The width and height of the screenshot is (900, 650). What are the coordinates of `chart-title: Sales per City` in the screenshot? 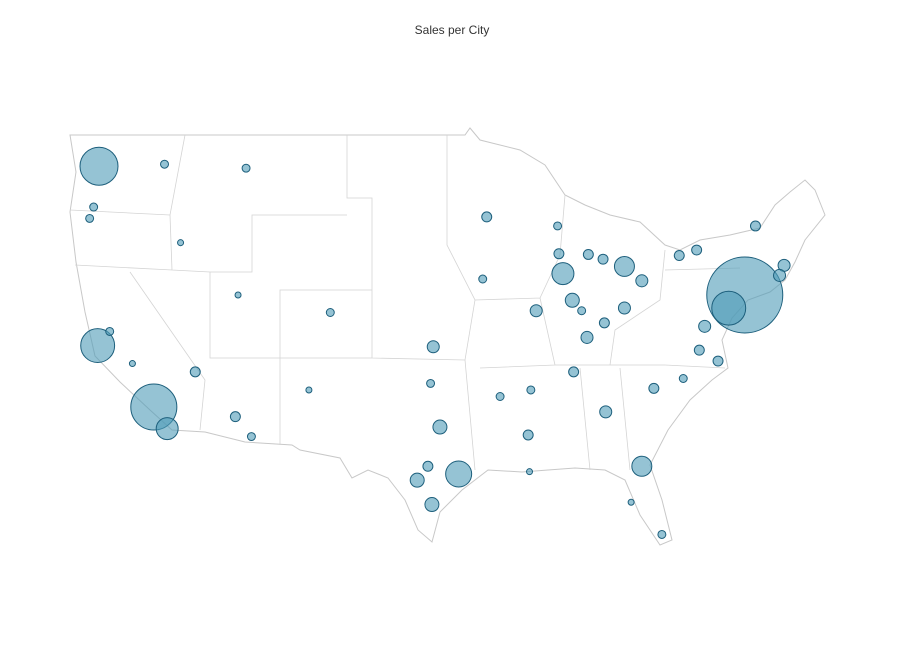 It's located at (452, 30).